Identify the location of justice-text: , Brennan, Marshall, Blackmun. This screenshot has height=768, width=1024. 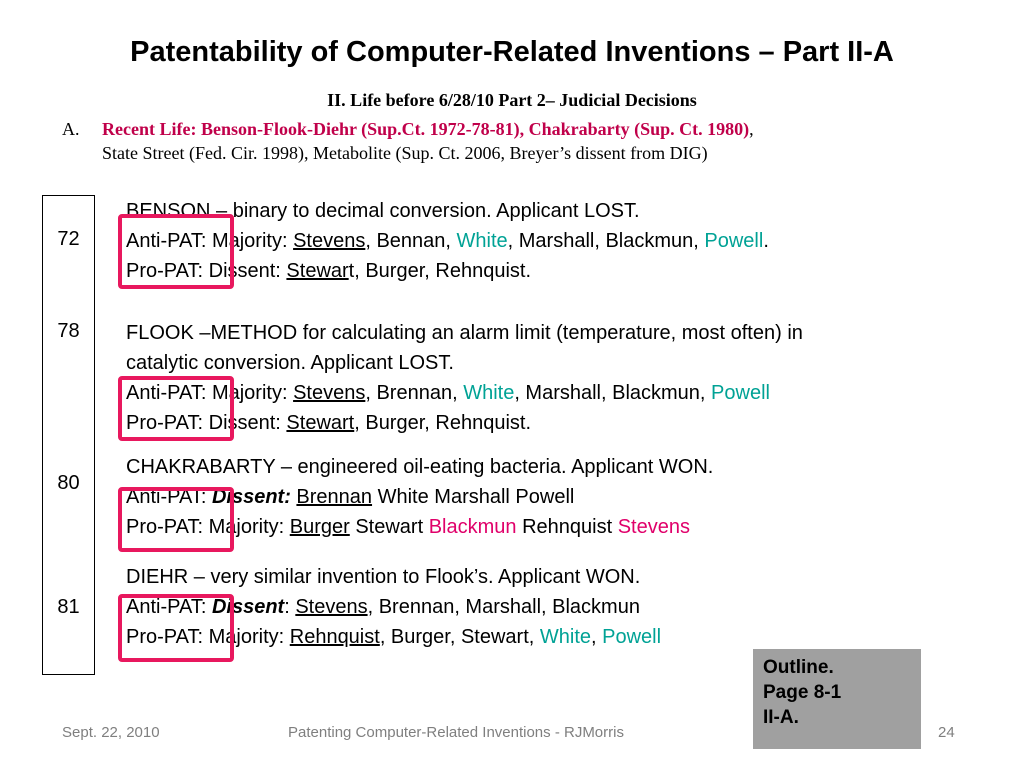
(503, 607).